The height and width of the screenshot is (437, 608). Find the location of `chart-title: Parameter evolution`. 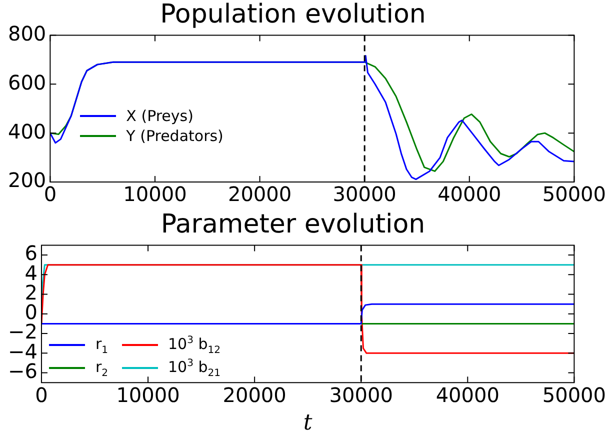

chart-title: Parameter evolution is located at coordinates (293, 224).